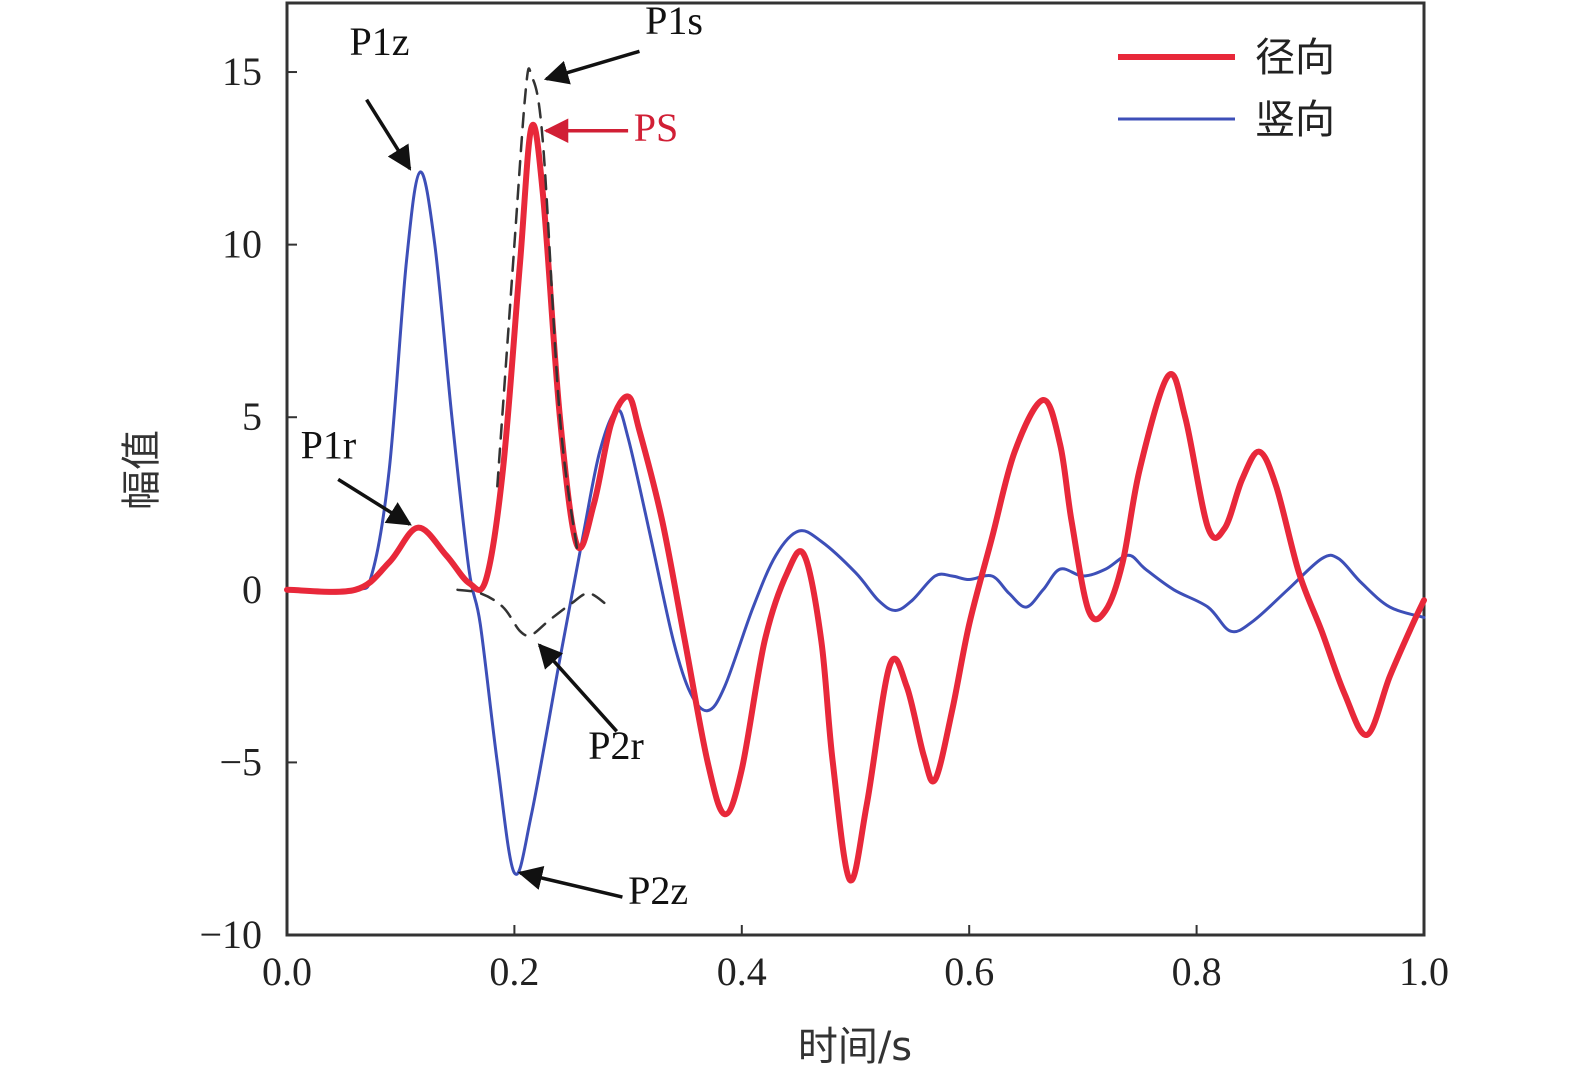  Describe the element at coordinates (514, 971) in the screenshot. I see `x-tick-label: 0.2` at that location.